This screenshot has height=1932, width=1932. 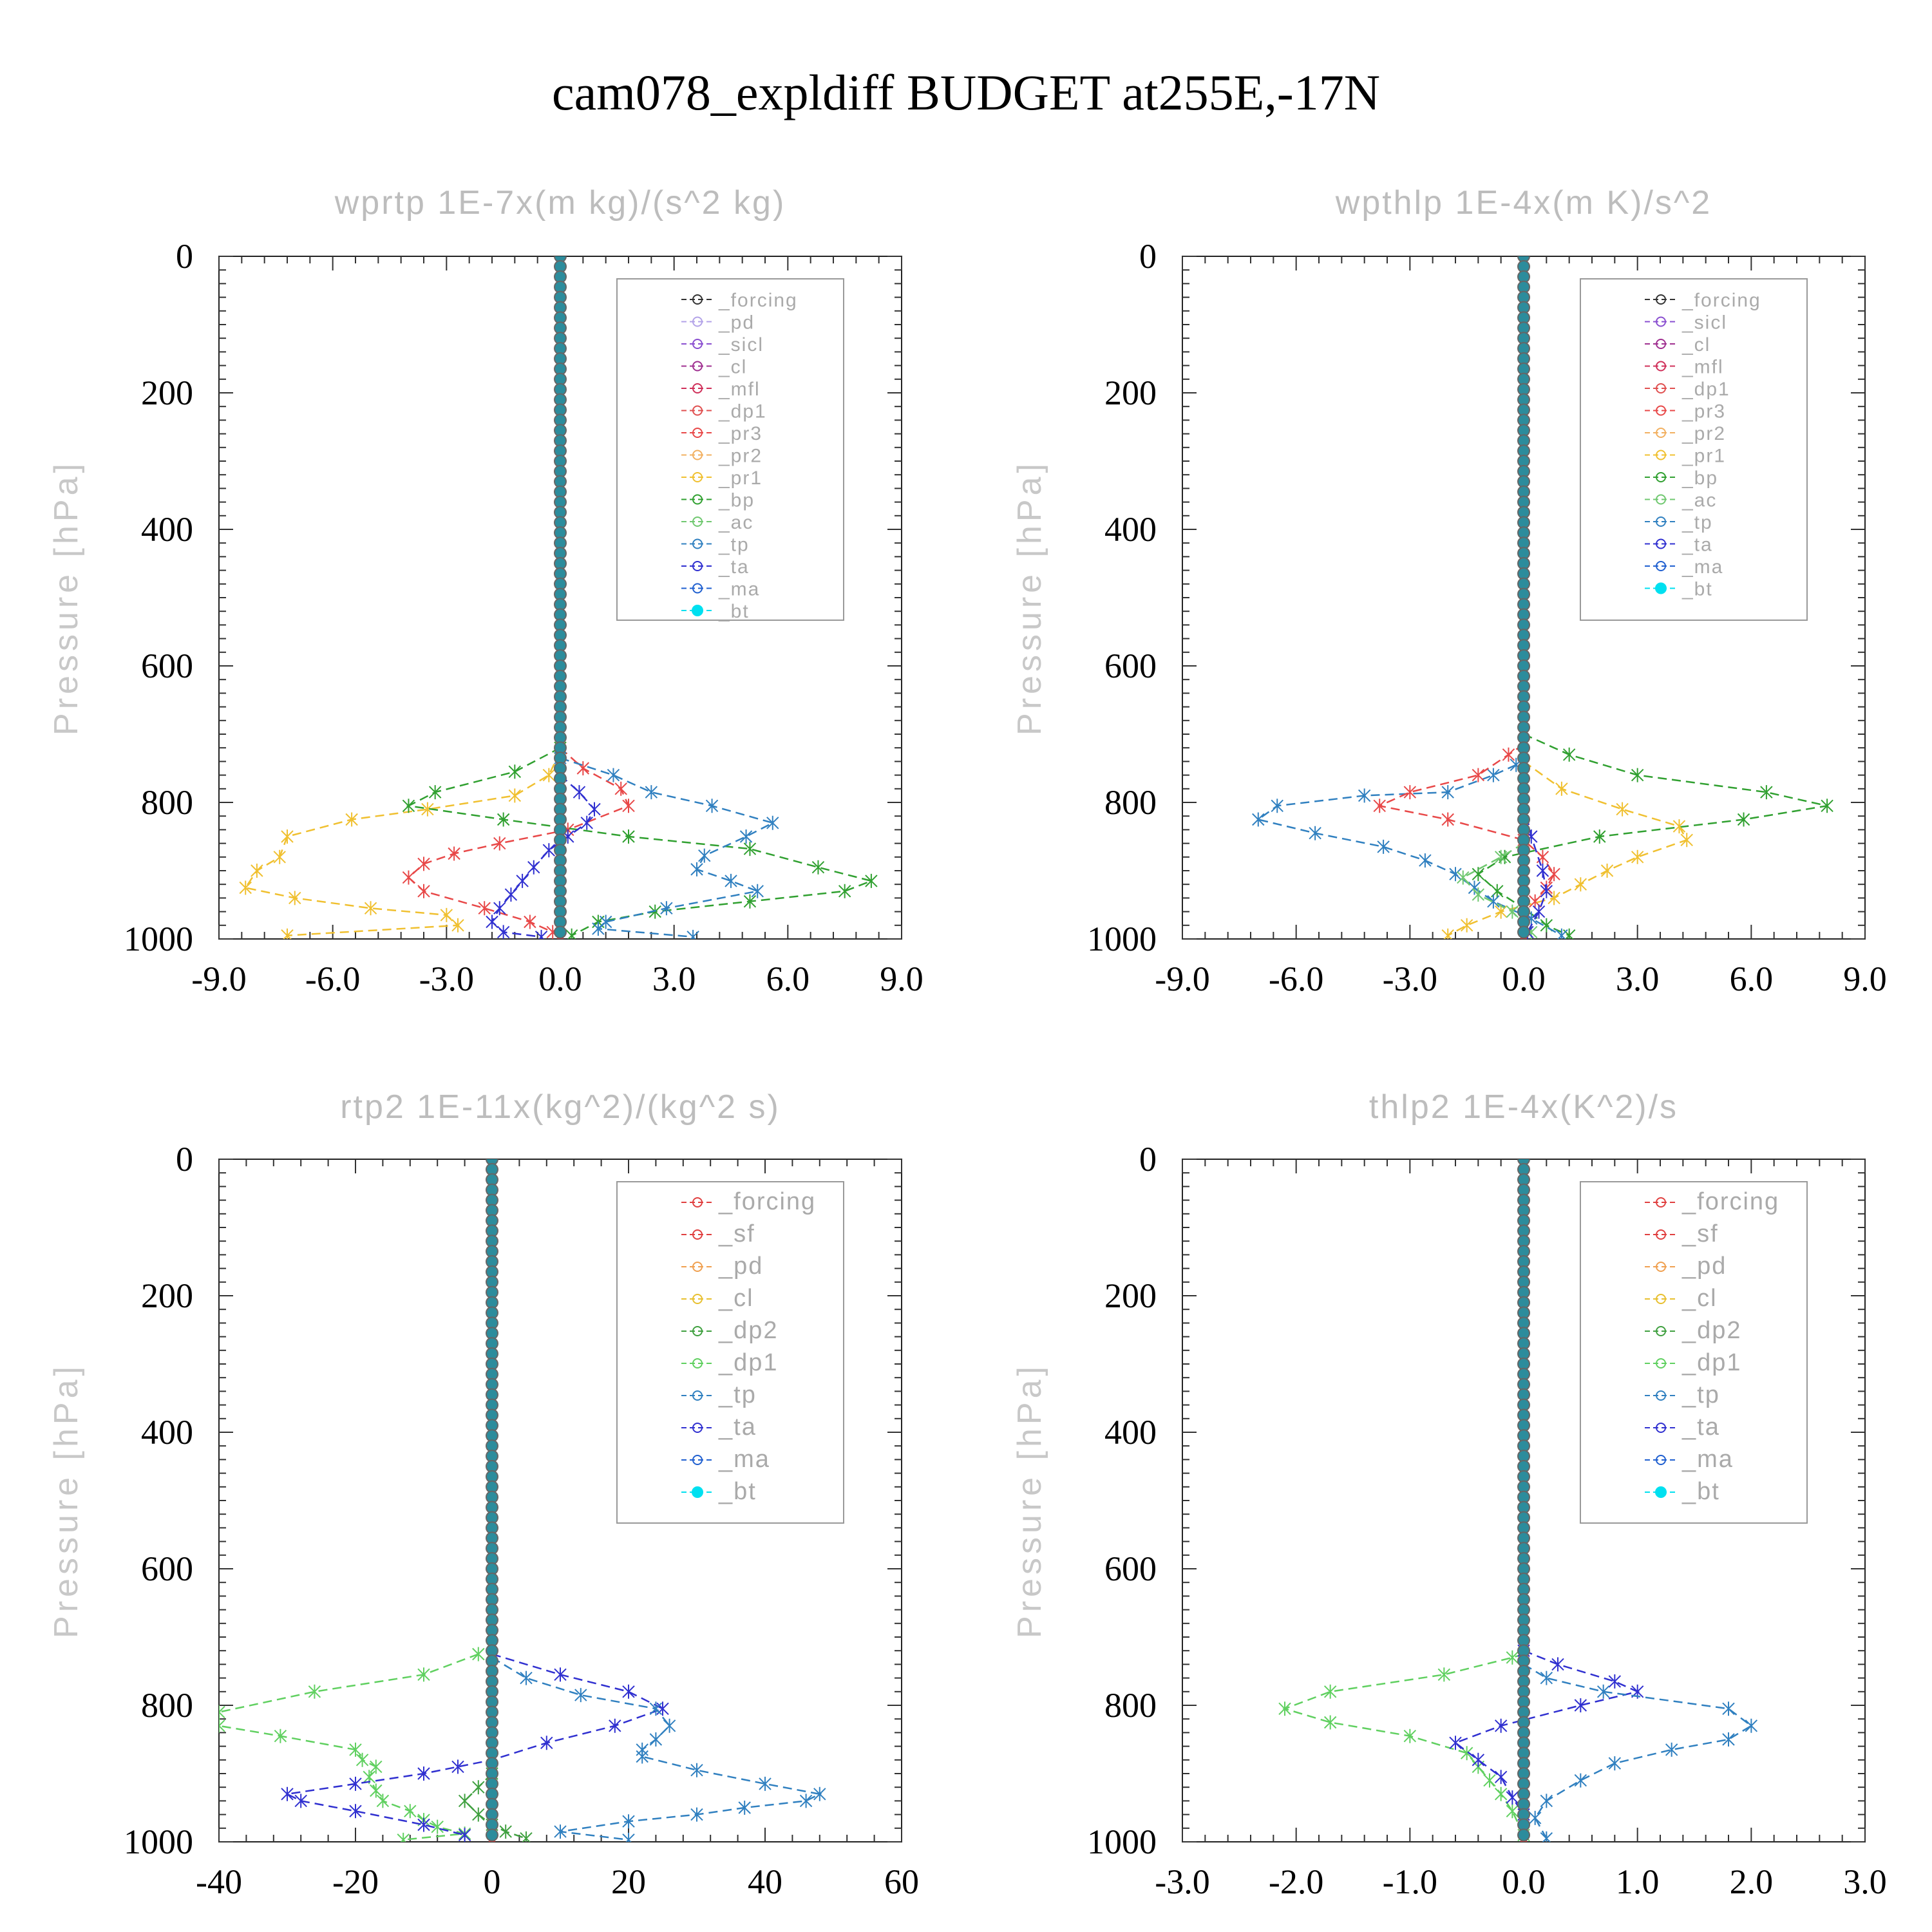 I want to click on legend-entry: _tp, so click(x=1697, y=522).